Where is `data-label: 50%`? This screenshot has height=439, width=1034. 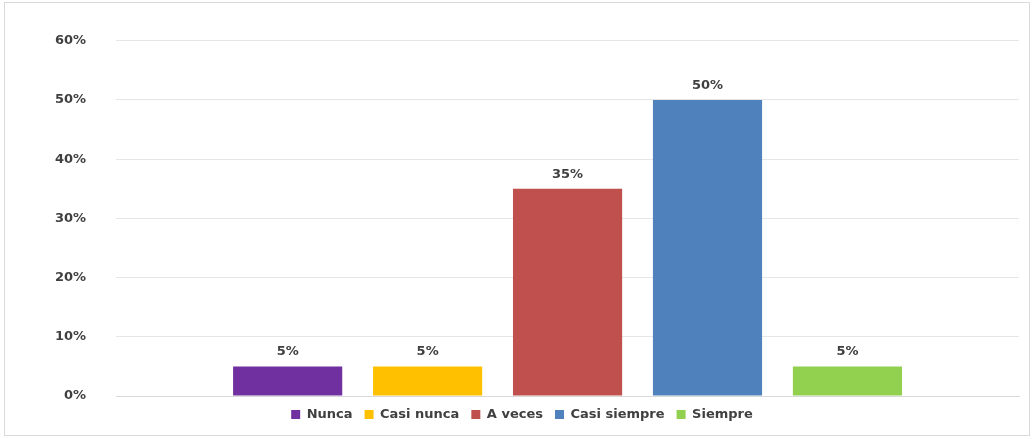 data-label: 50% is located at coordinates (707, 84).